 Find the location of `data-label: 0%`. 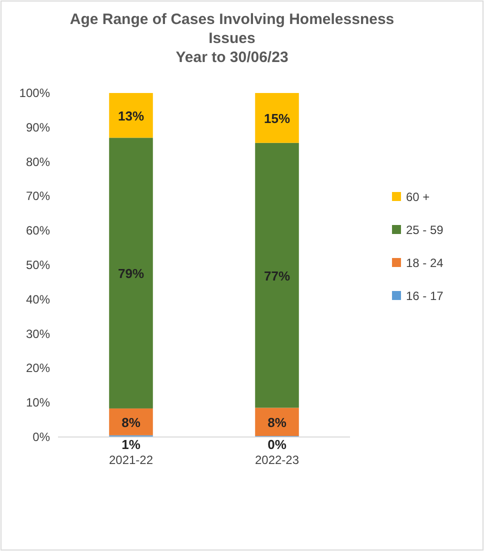

data-label: 0% is located at coordinates (277, 444).